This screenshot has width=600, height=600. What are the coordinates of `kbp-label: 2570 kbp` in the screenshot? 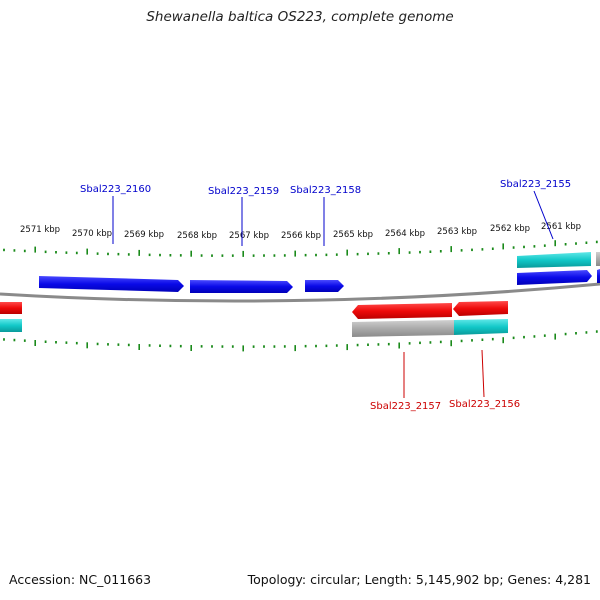 It's located at (92, 234).